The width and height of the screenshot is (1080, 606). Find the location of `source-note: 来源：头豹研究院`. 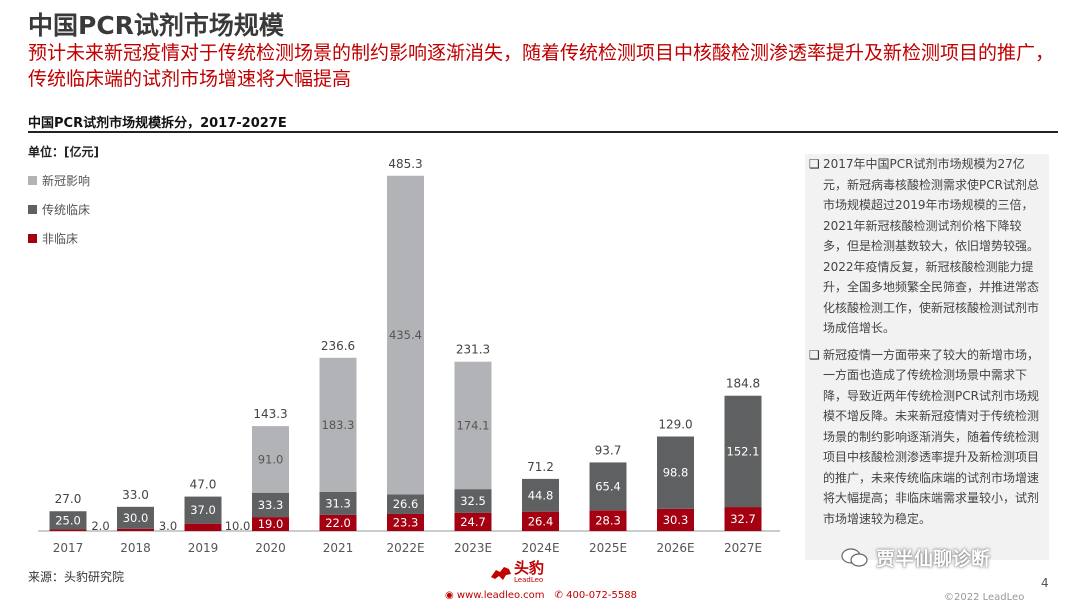

source-note: 来源：头豹研究院 is located at coordinates (76, 577).